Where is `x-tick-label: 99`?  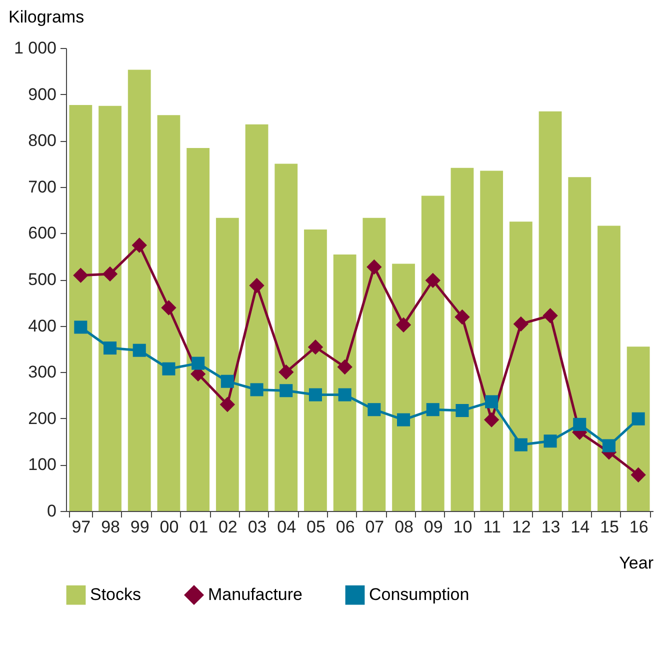 x-tick-label: 99 is located at coordinates (140, 527).